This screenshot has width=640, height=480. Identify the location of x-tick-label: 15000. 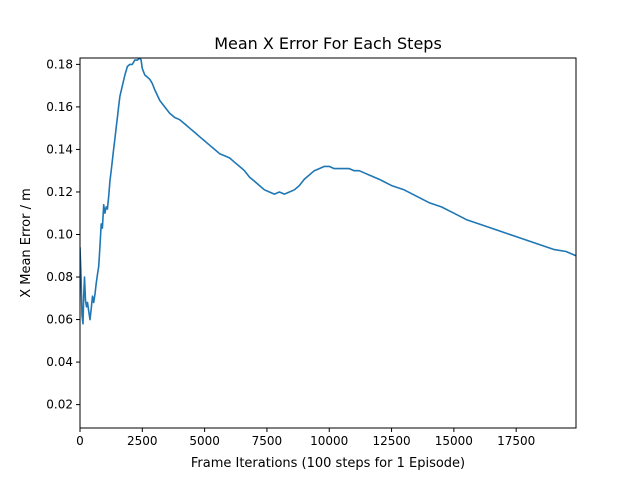
(454, 441).